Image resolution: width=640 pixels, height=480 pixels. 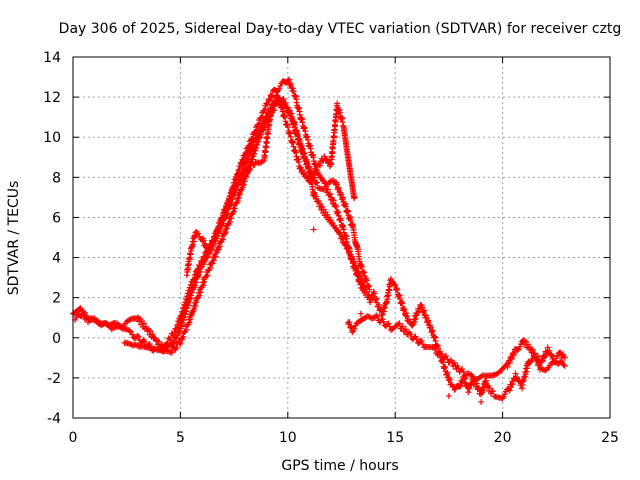 I want to click on y-axis-label: SDTVAR / TECUs, so click(x=14, y=238).